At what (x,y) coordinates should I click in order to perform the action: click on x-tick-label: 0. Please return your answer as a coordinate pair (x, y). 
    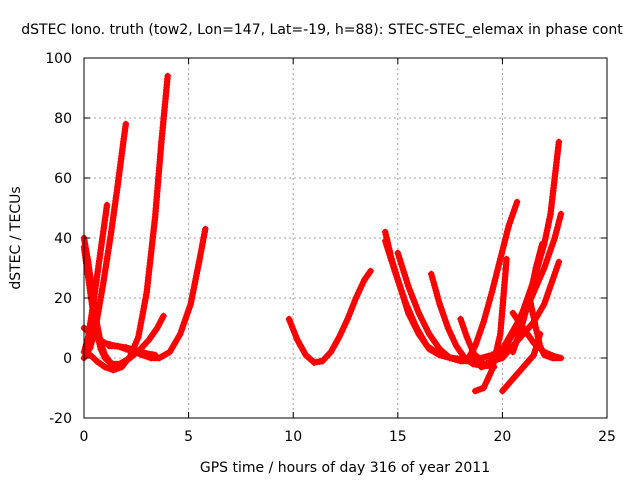
    Looking at the image, I should click on (84, 437).